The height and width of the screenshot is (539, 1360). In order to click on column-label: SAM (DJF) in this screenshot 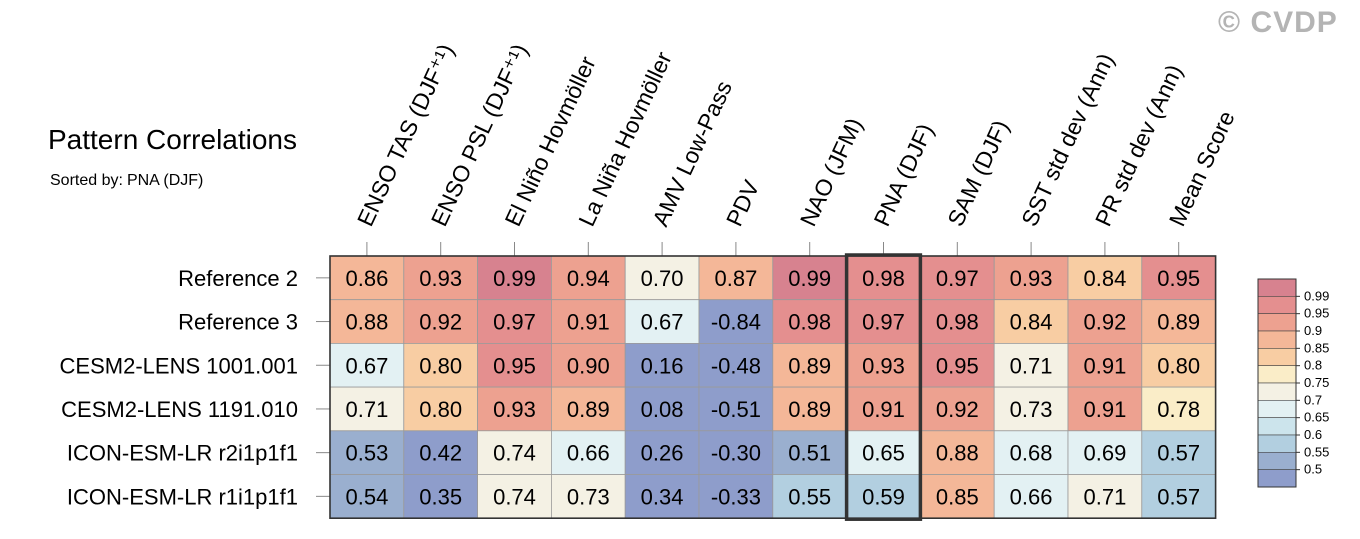, I will do `click(978, 173)`.